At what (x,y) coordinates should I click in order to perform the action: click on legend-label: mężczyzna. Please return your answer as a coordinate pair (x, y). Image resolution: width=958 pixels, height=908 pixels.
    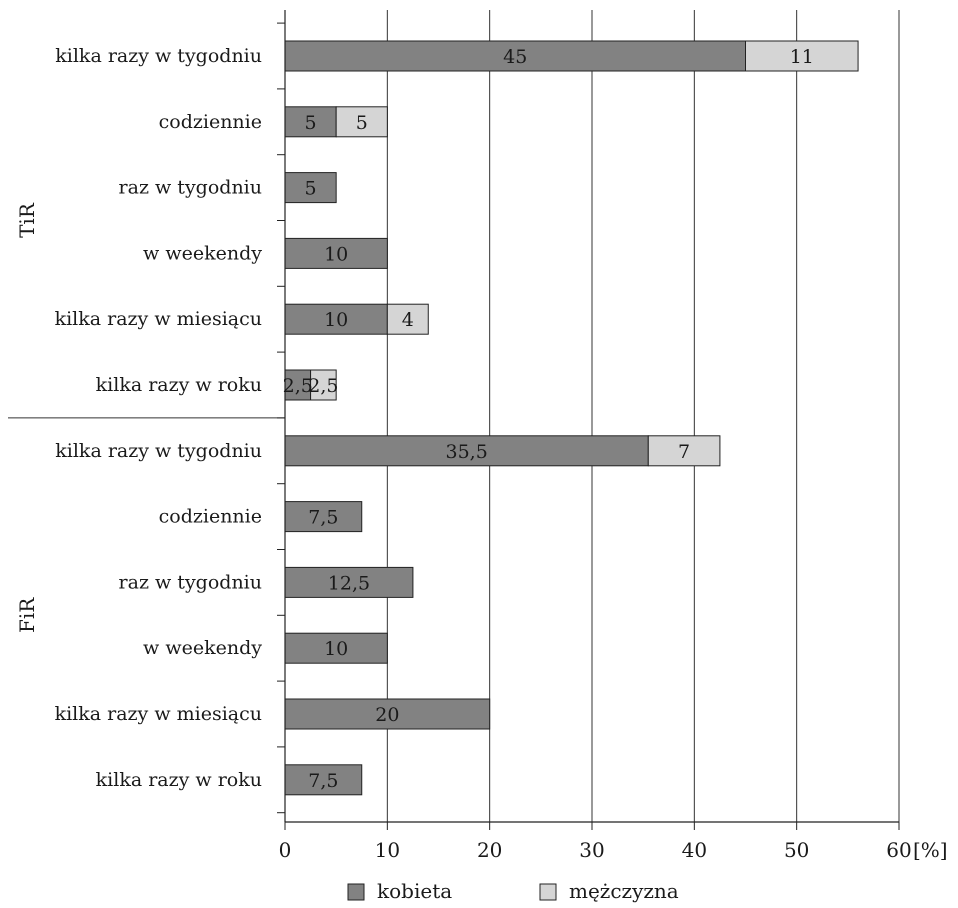
    Looking at the image, I should click on (624, 891).